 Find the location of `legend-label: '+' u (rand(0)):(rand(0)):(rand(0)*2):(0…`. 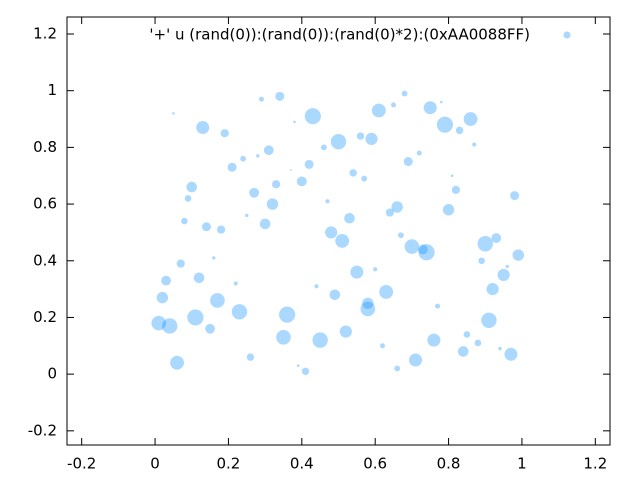

legend-label: '+' u (rand(0)):(rand(0)):(rand(0)*2):(0… is located at coordinates (339, 35).